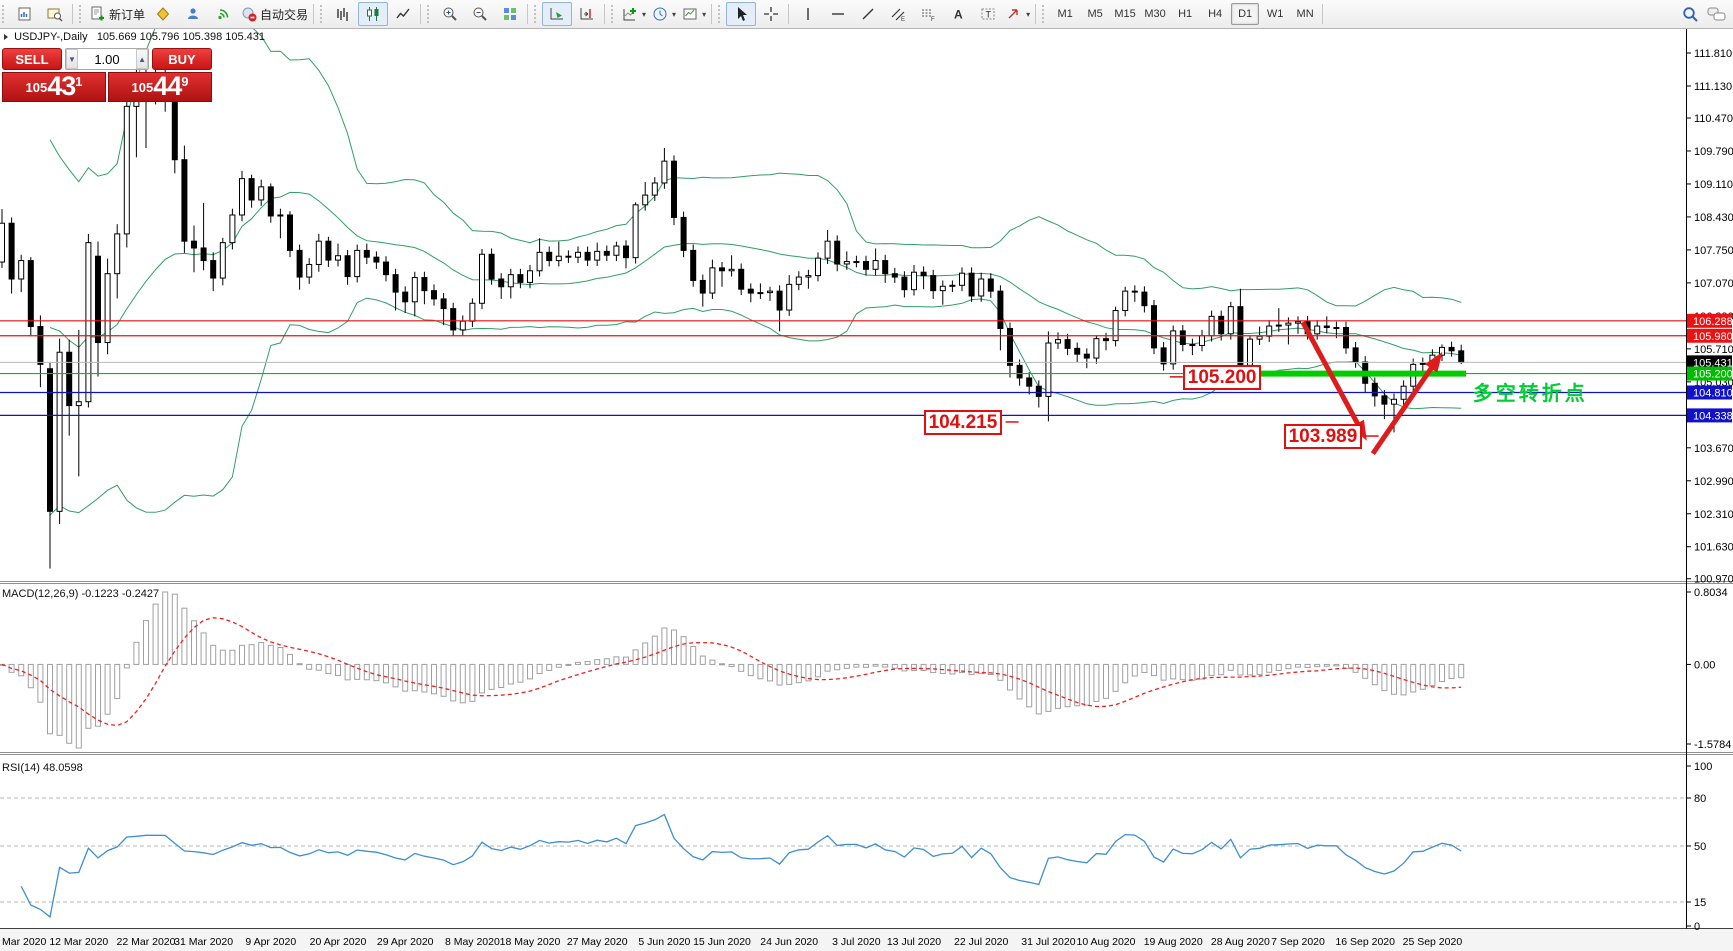  I want to click on price-label-103.989: 103.989, so click(1323, 437).